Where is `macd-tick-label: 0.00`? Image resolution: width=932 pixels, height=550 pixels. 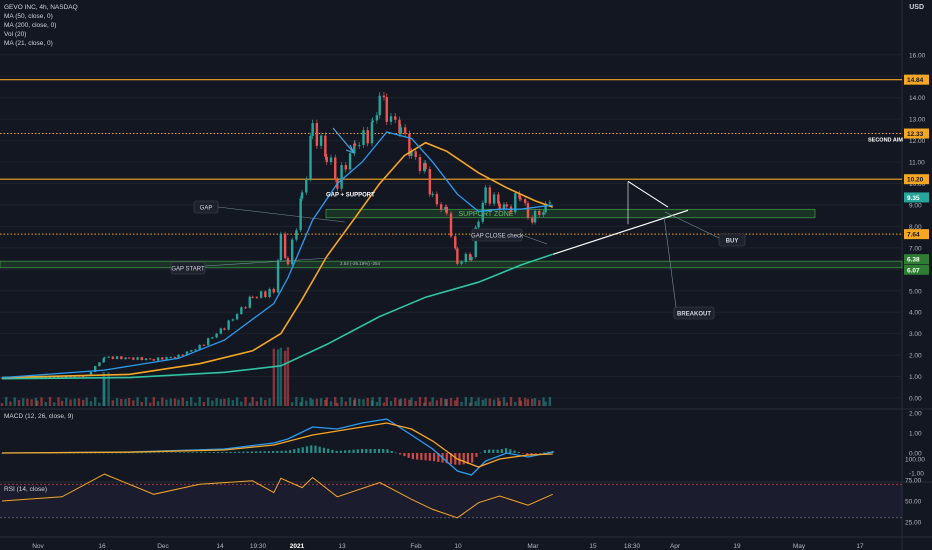 macd-tick-label: 0.00 is located at coordinates (915, 454).